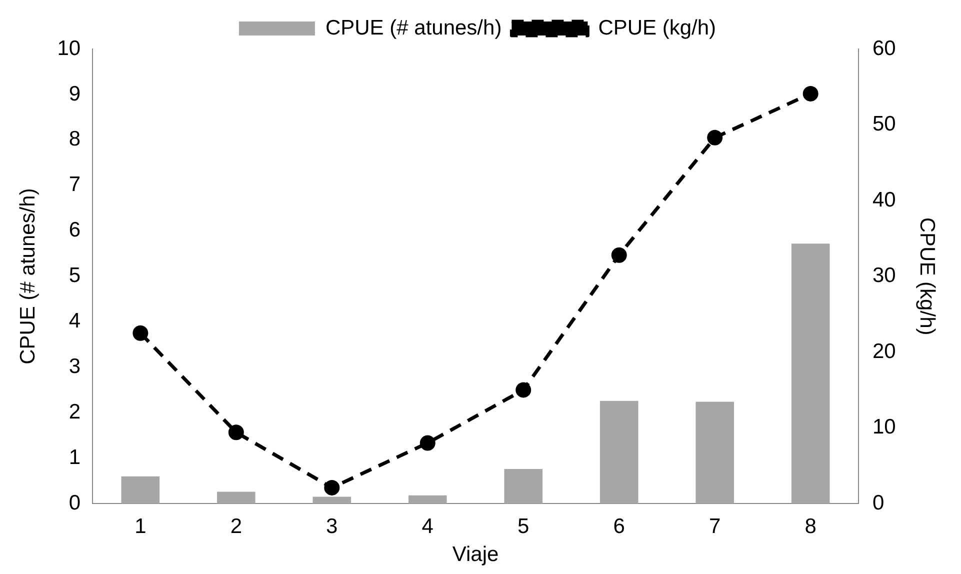 The width and height of the screenshot is (961, 574). I want to click on legend-label: CPUE (# atunes/h), so click(413, 28).